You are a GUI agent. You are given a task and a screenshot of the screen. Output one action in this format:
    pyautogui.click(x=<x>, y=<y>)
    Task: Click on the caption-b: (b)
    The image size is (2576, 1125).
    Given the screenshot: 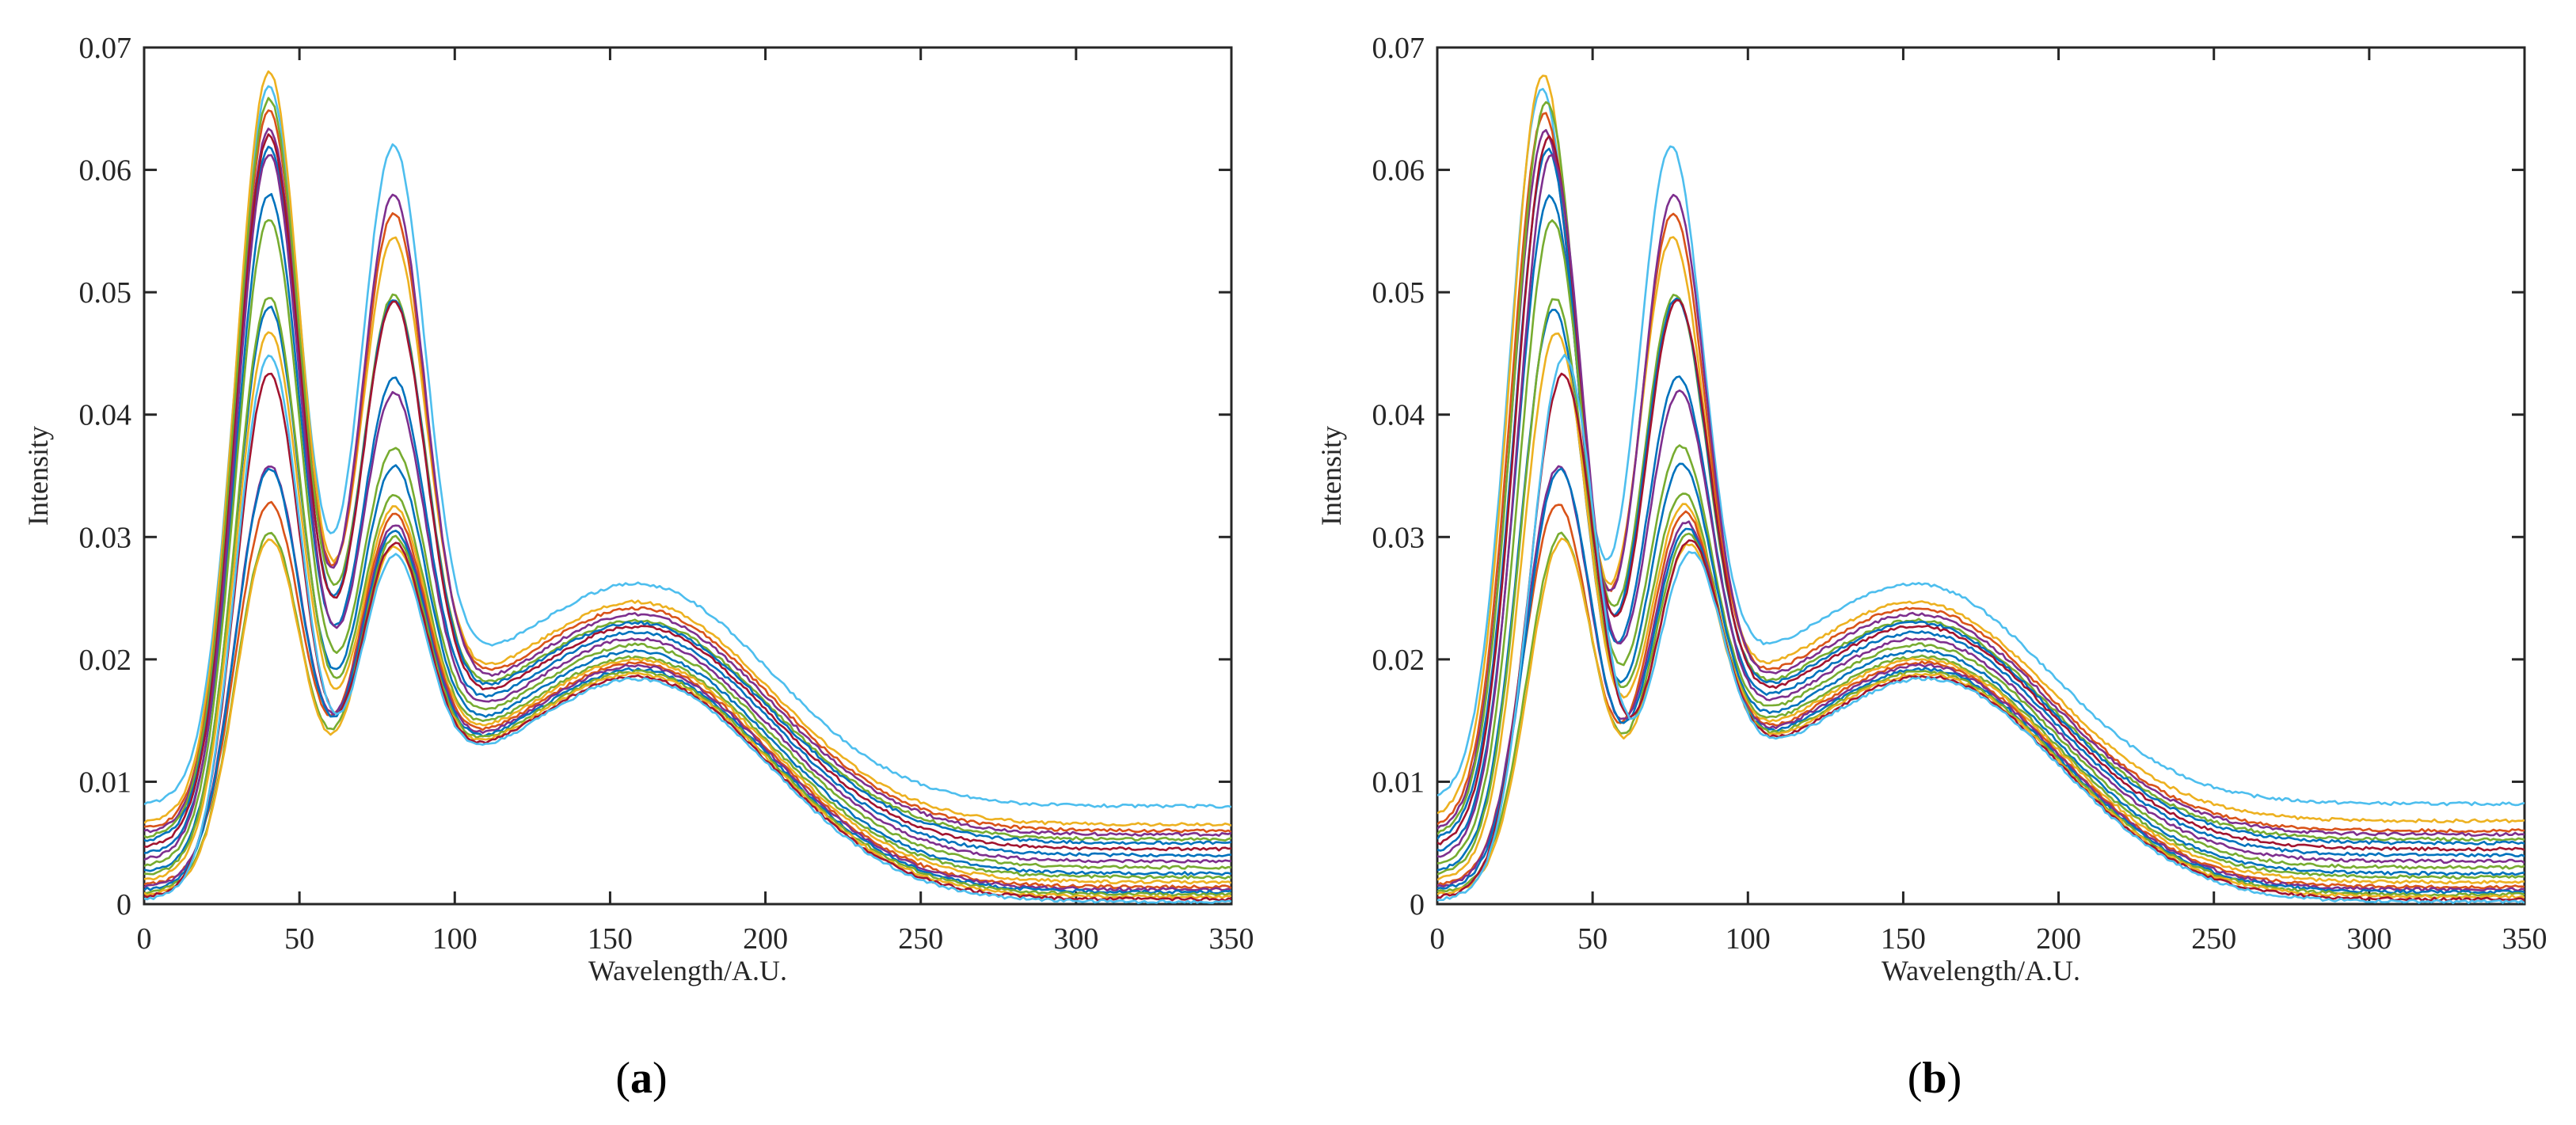 What is the action you would take?
    pyautogui.click(x=1934, y=1078)
    